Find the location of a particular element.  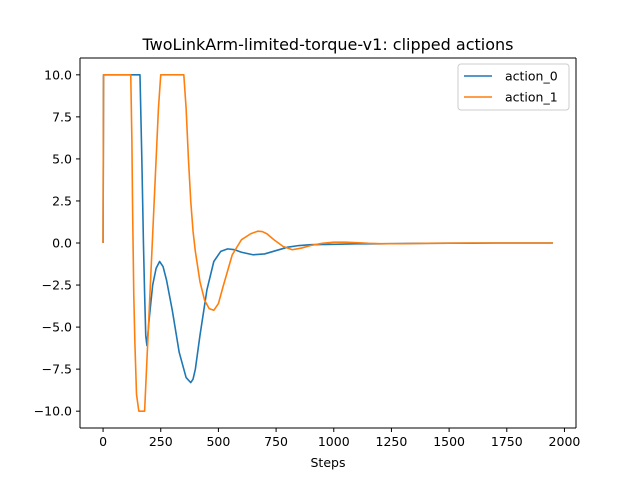

x-tick-label: 500 is located at coordinates (218, 441).